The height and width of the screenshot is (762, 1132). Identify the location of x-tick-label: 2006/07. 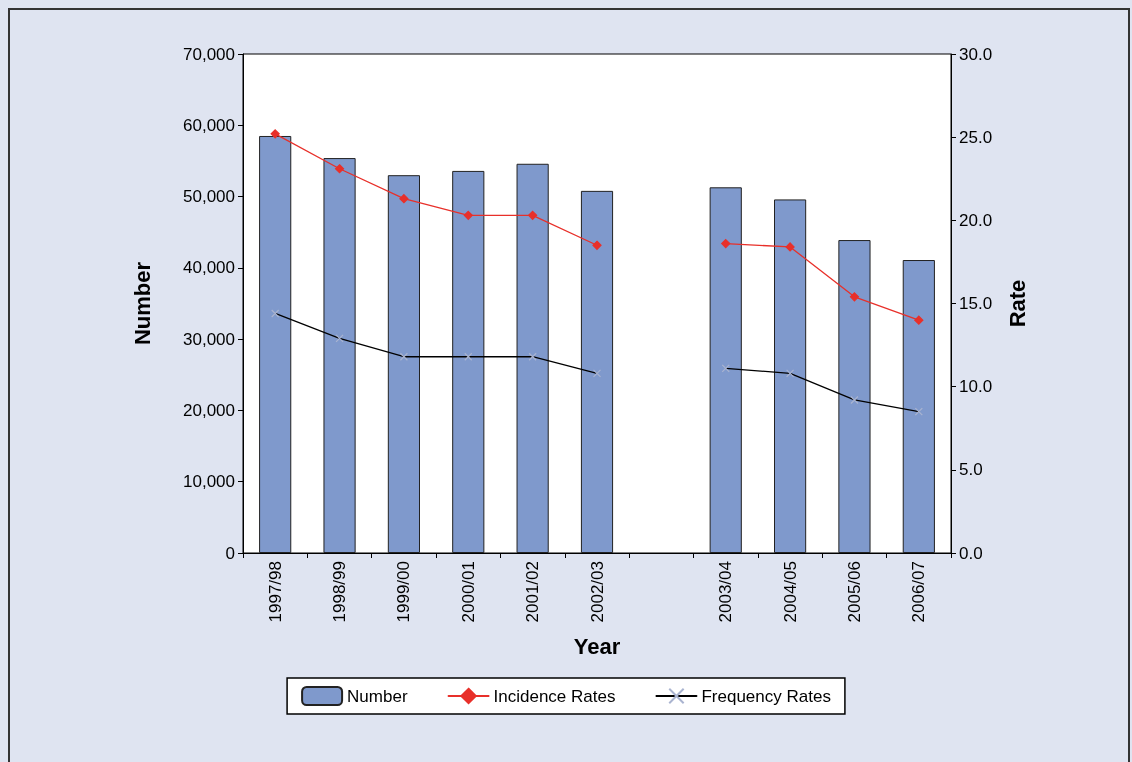
(919, 592).